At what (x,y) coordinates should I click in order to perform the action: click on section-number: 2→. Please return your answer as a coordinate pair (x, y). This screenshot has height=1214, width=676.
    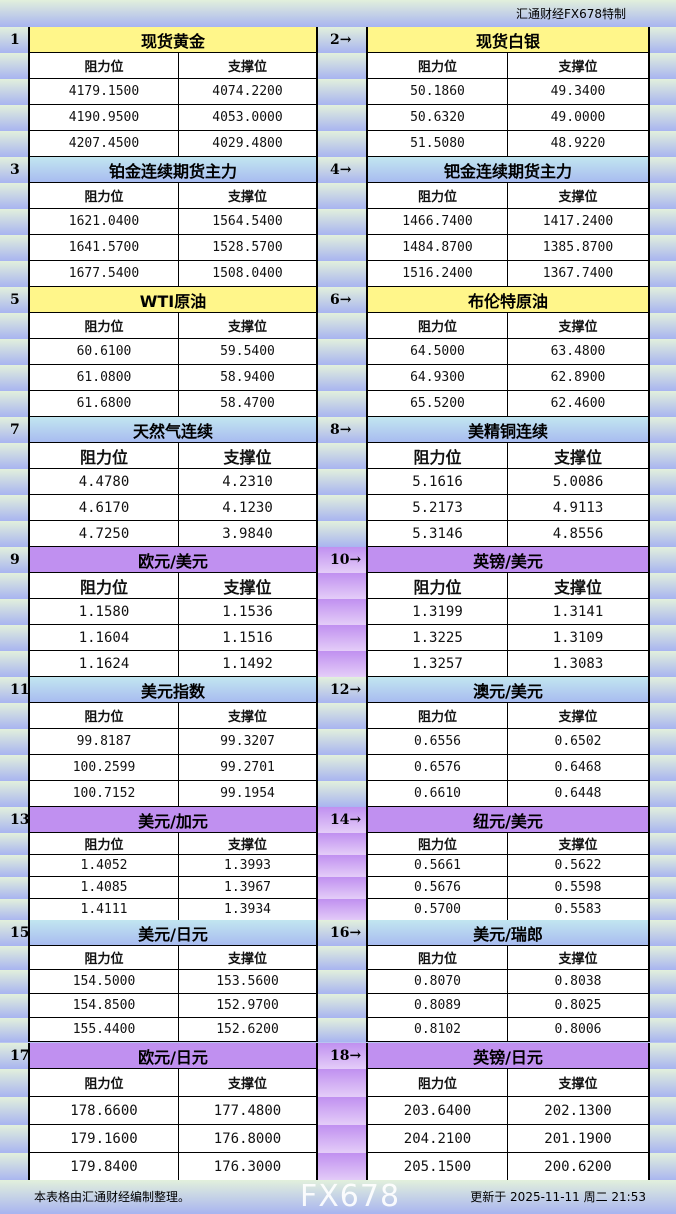
    Looking at the image, I should click on (341, 40).